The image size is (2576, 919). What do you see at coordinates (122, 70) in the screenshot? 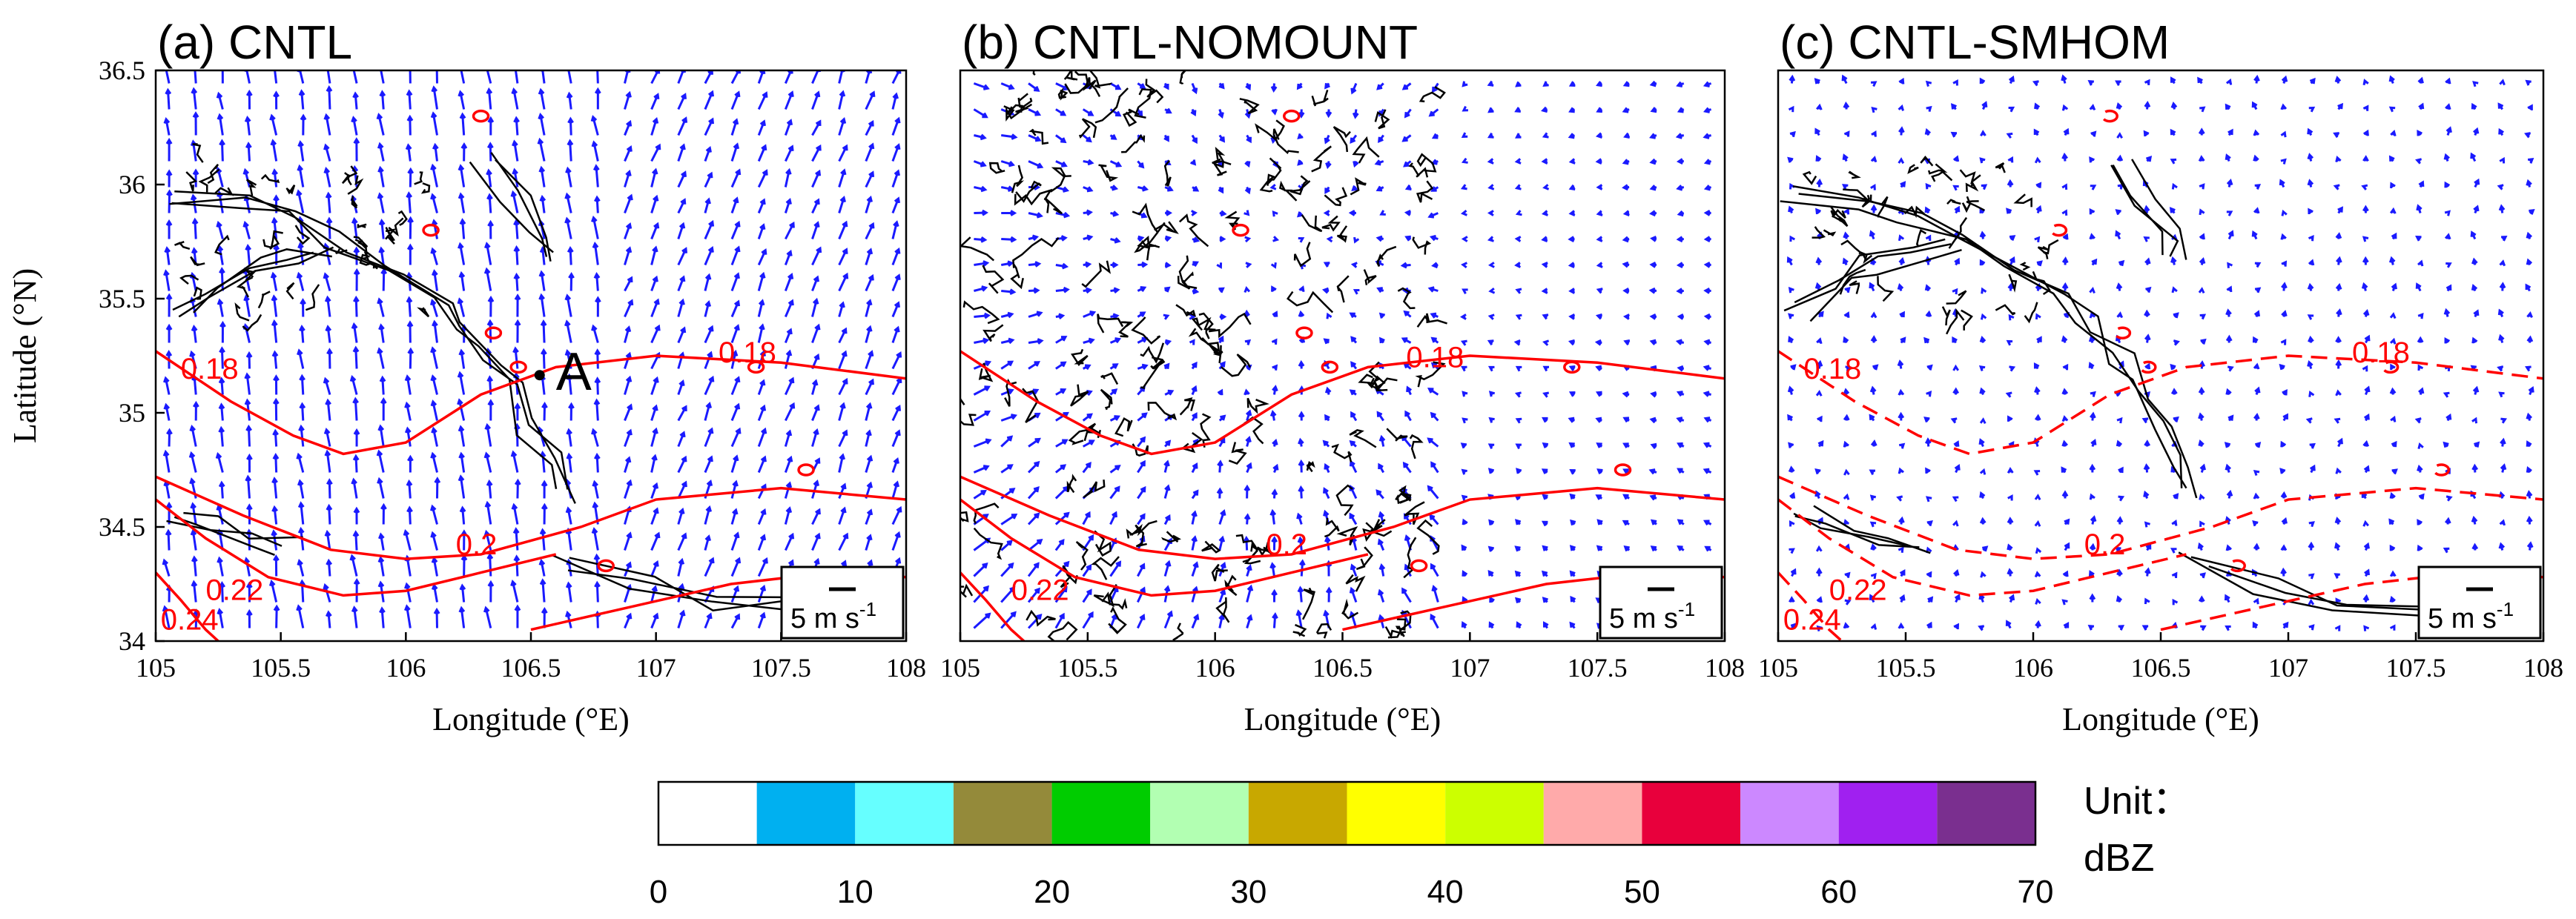
I see `y-tick-label: 36.5` at bounding box center [122, 70].